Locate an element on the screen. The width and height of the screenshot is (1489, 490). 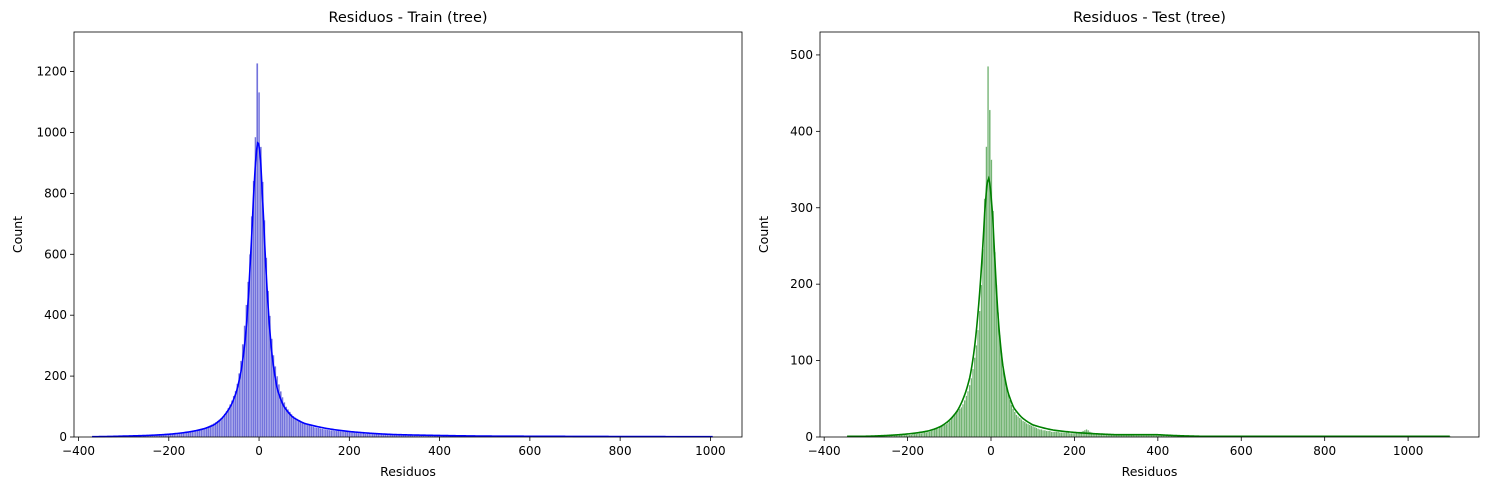
y-tick-label: 1000 is located at coordinates (51, 132).